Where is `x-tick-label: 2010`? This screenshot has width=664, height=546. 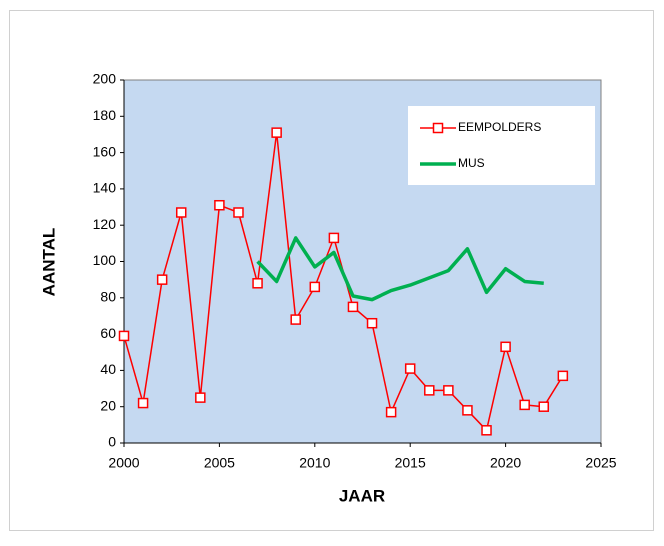
x-tick-label: 2010 is located at coordinates (314, 463).